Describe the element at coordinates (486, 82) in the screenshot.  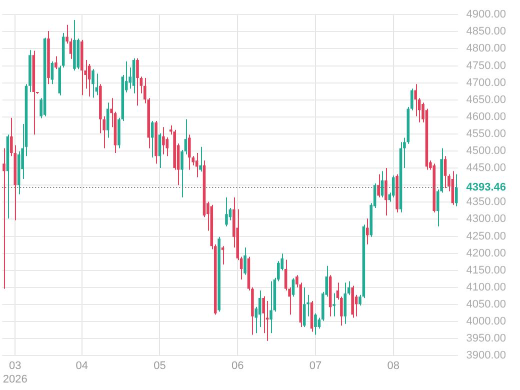
I see `y-tick-label: 4700.00` at that location.